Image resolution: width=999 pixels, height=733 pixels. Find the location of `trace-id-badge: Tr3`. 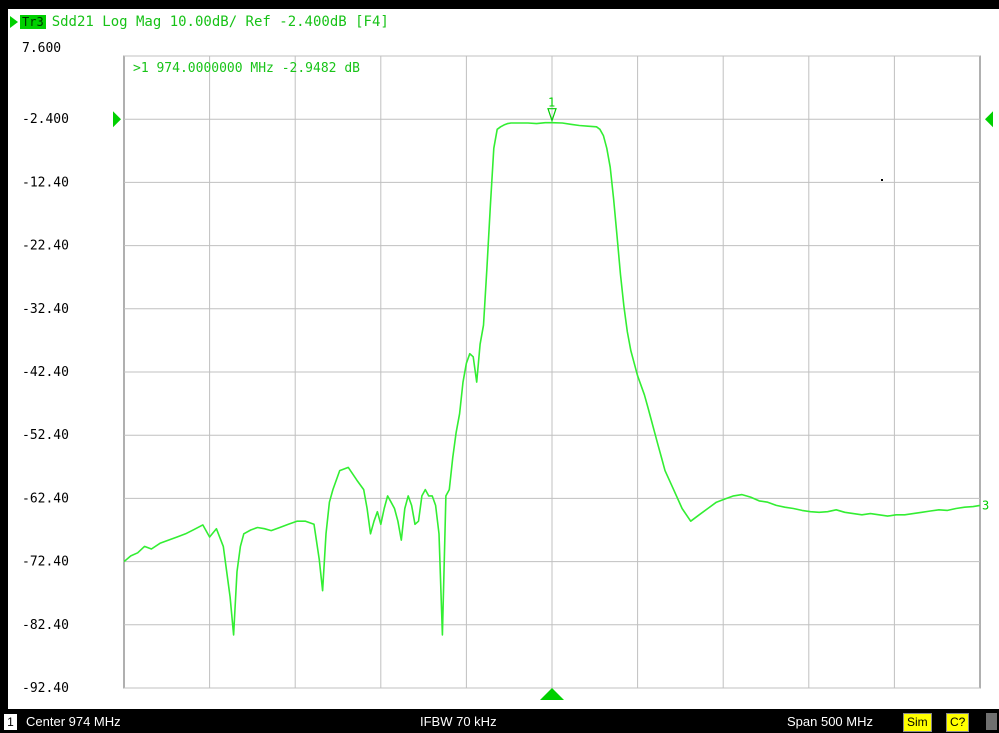

trace-id-badge: Tr3 is located at coordinates (33, 22).